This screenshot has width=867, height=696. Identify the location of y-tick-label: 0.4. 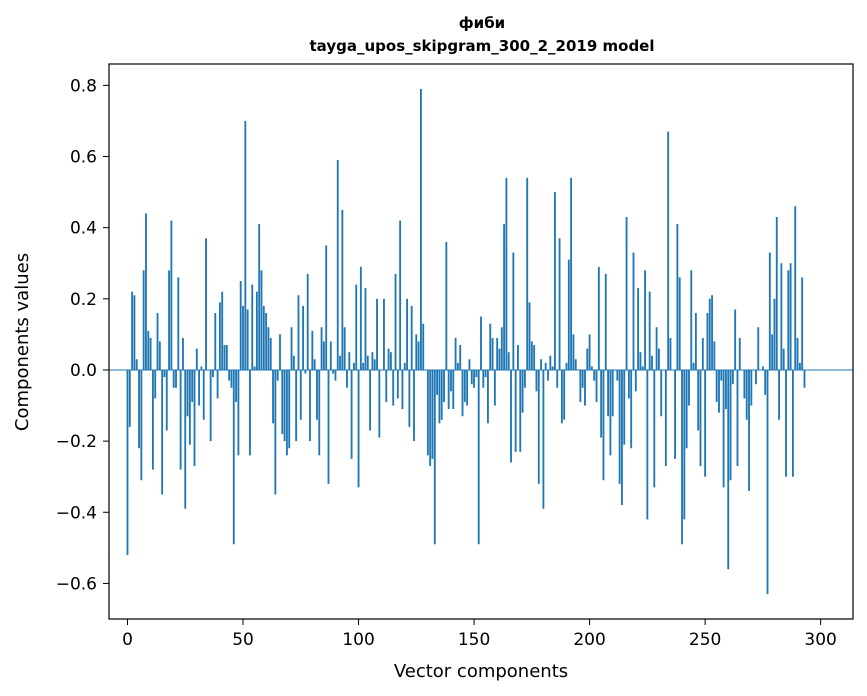
(83, 229).